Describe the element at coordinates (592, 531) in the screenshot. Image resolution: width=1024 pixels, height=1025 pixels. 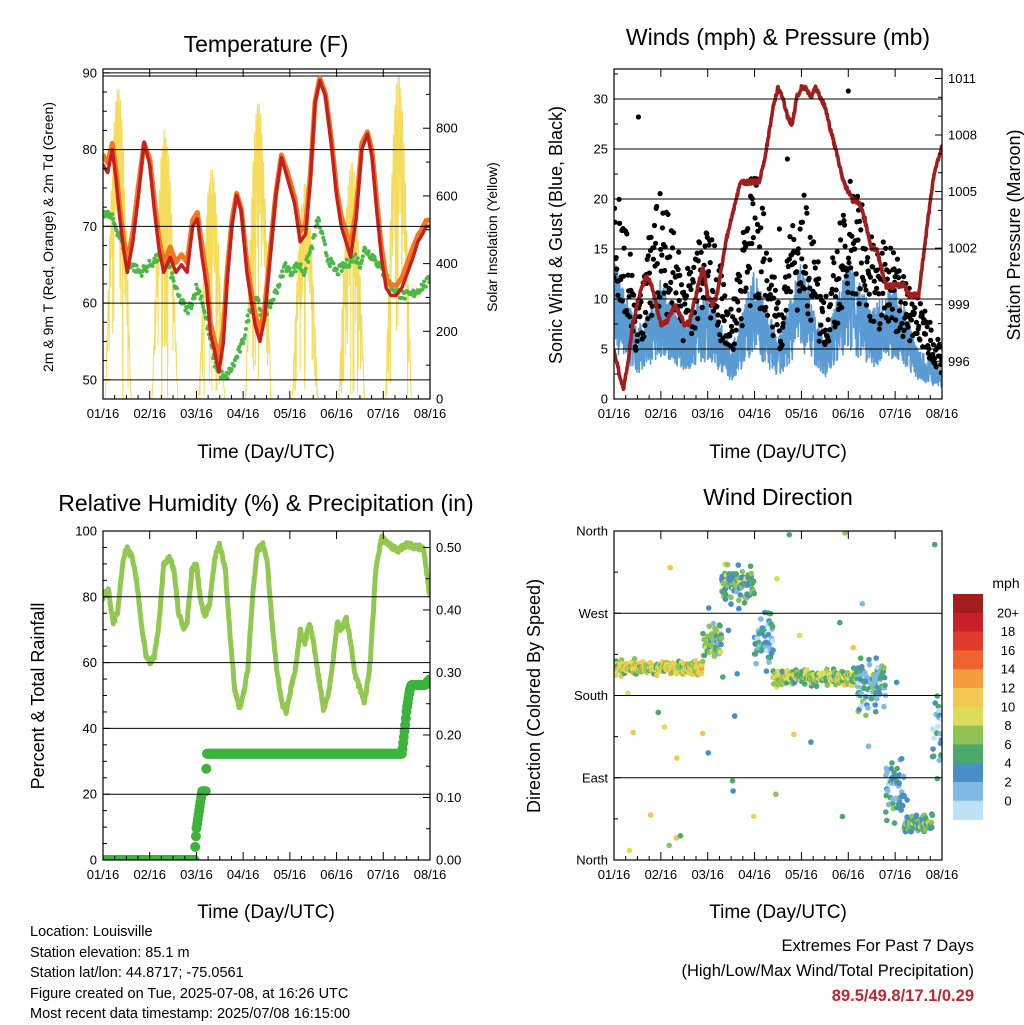
I see `dir-ytick-label: North` at that location.